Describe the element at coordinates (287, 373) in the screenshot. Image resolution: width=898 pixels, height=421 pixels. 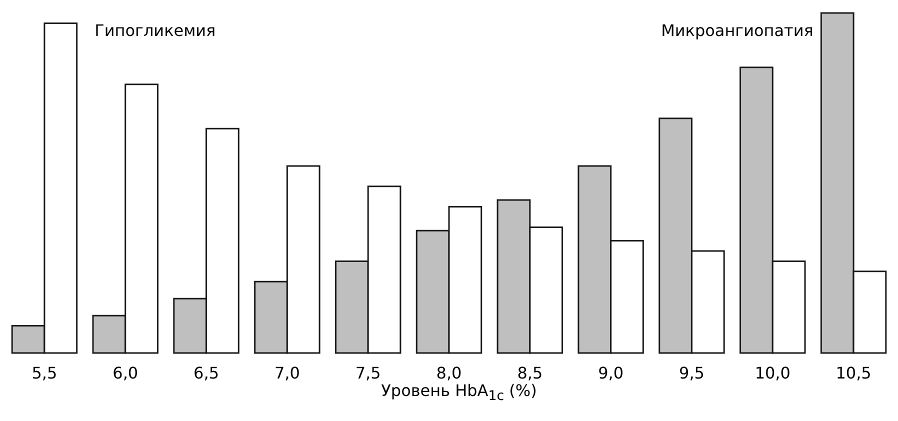
I see `x-tick-label: 7,0` at that location.